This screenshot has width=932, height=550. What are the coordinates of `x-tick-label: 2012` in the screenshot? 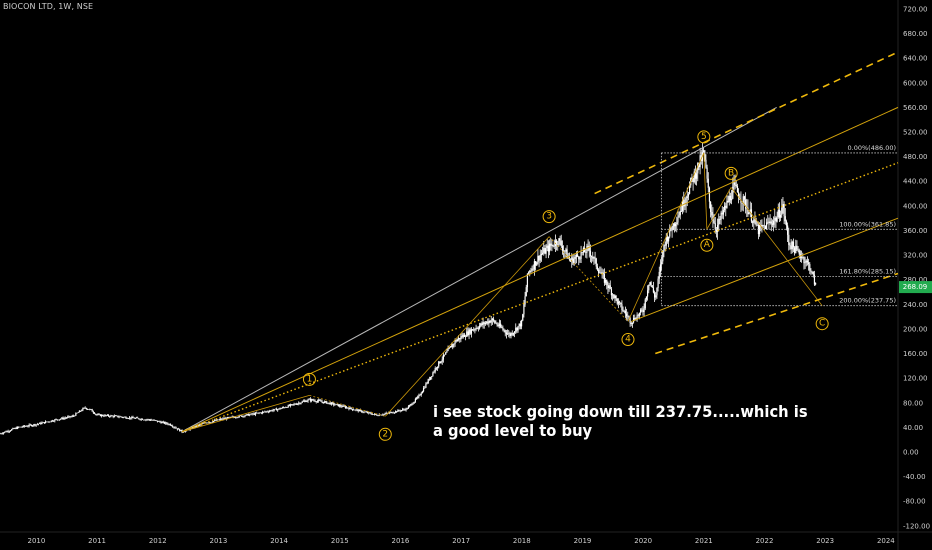 It's located at (158, 541).